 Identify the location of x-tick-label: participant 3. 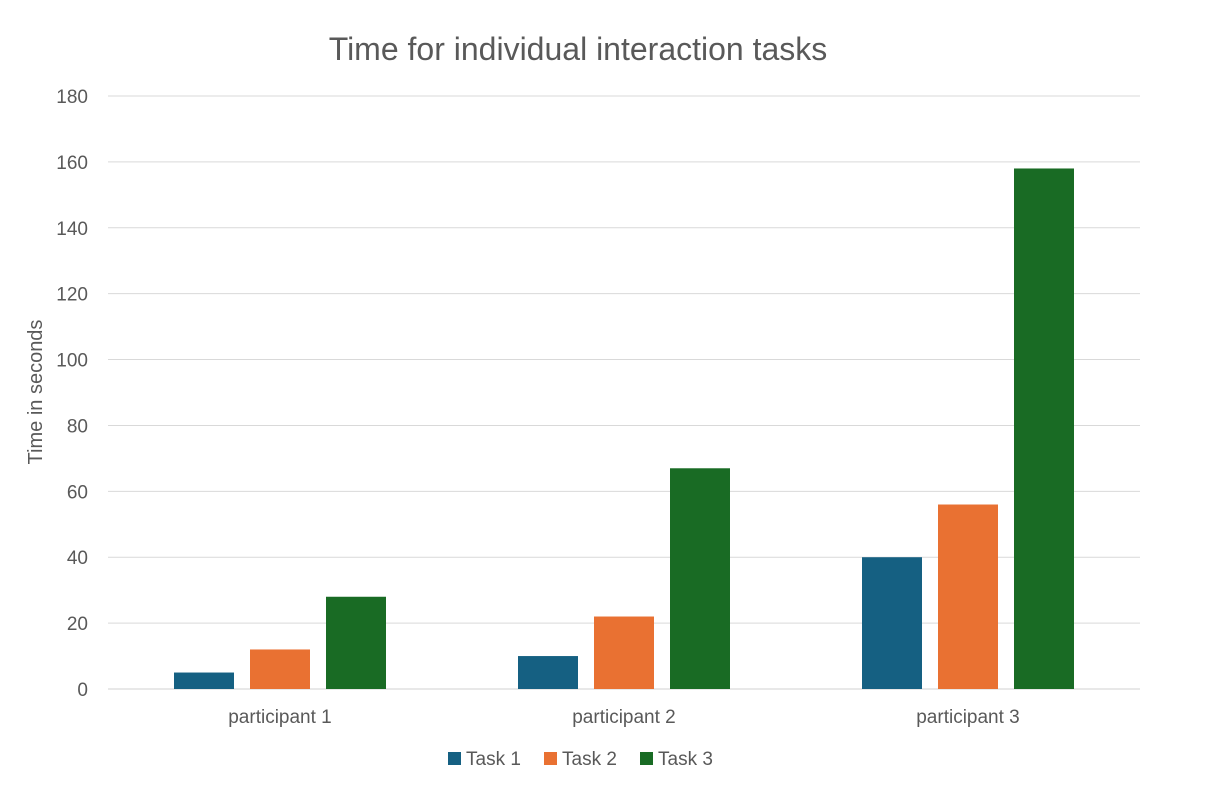
(968, 717).